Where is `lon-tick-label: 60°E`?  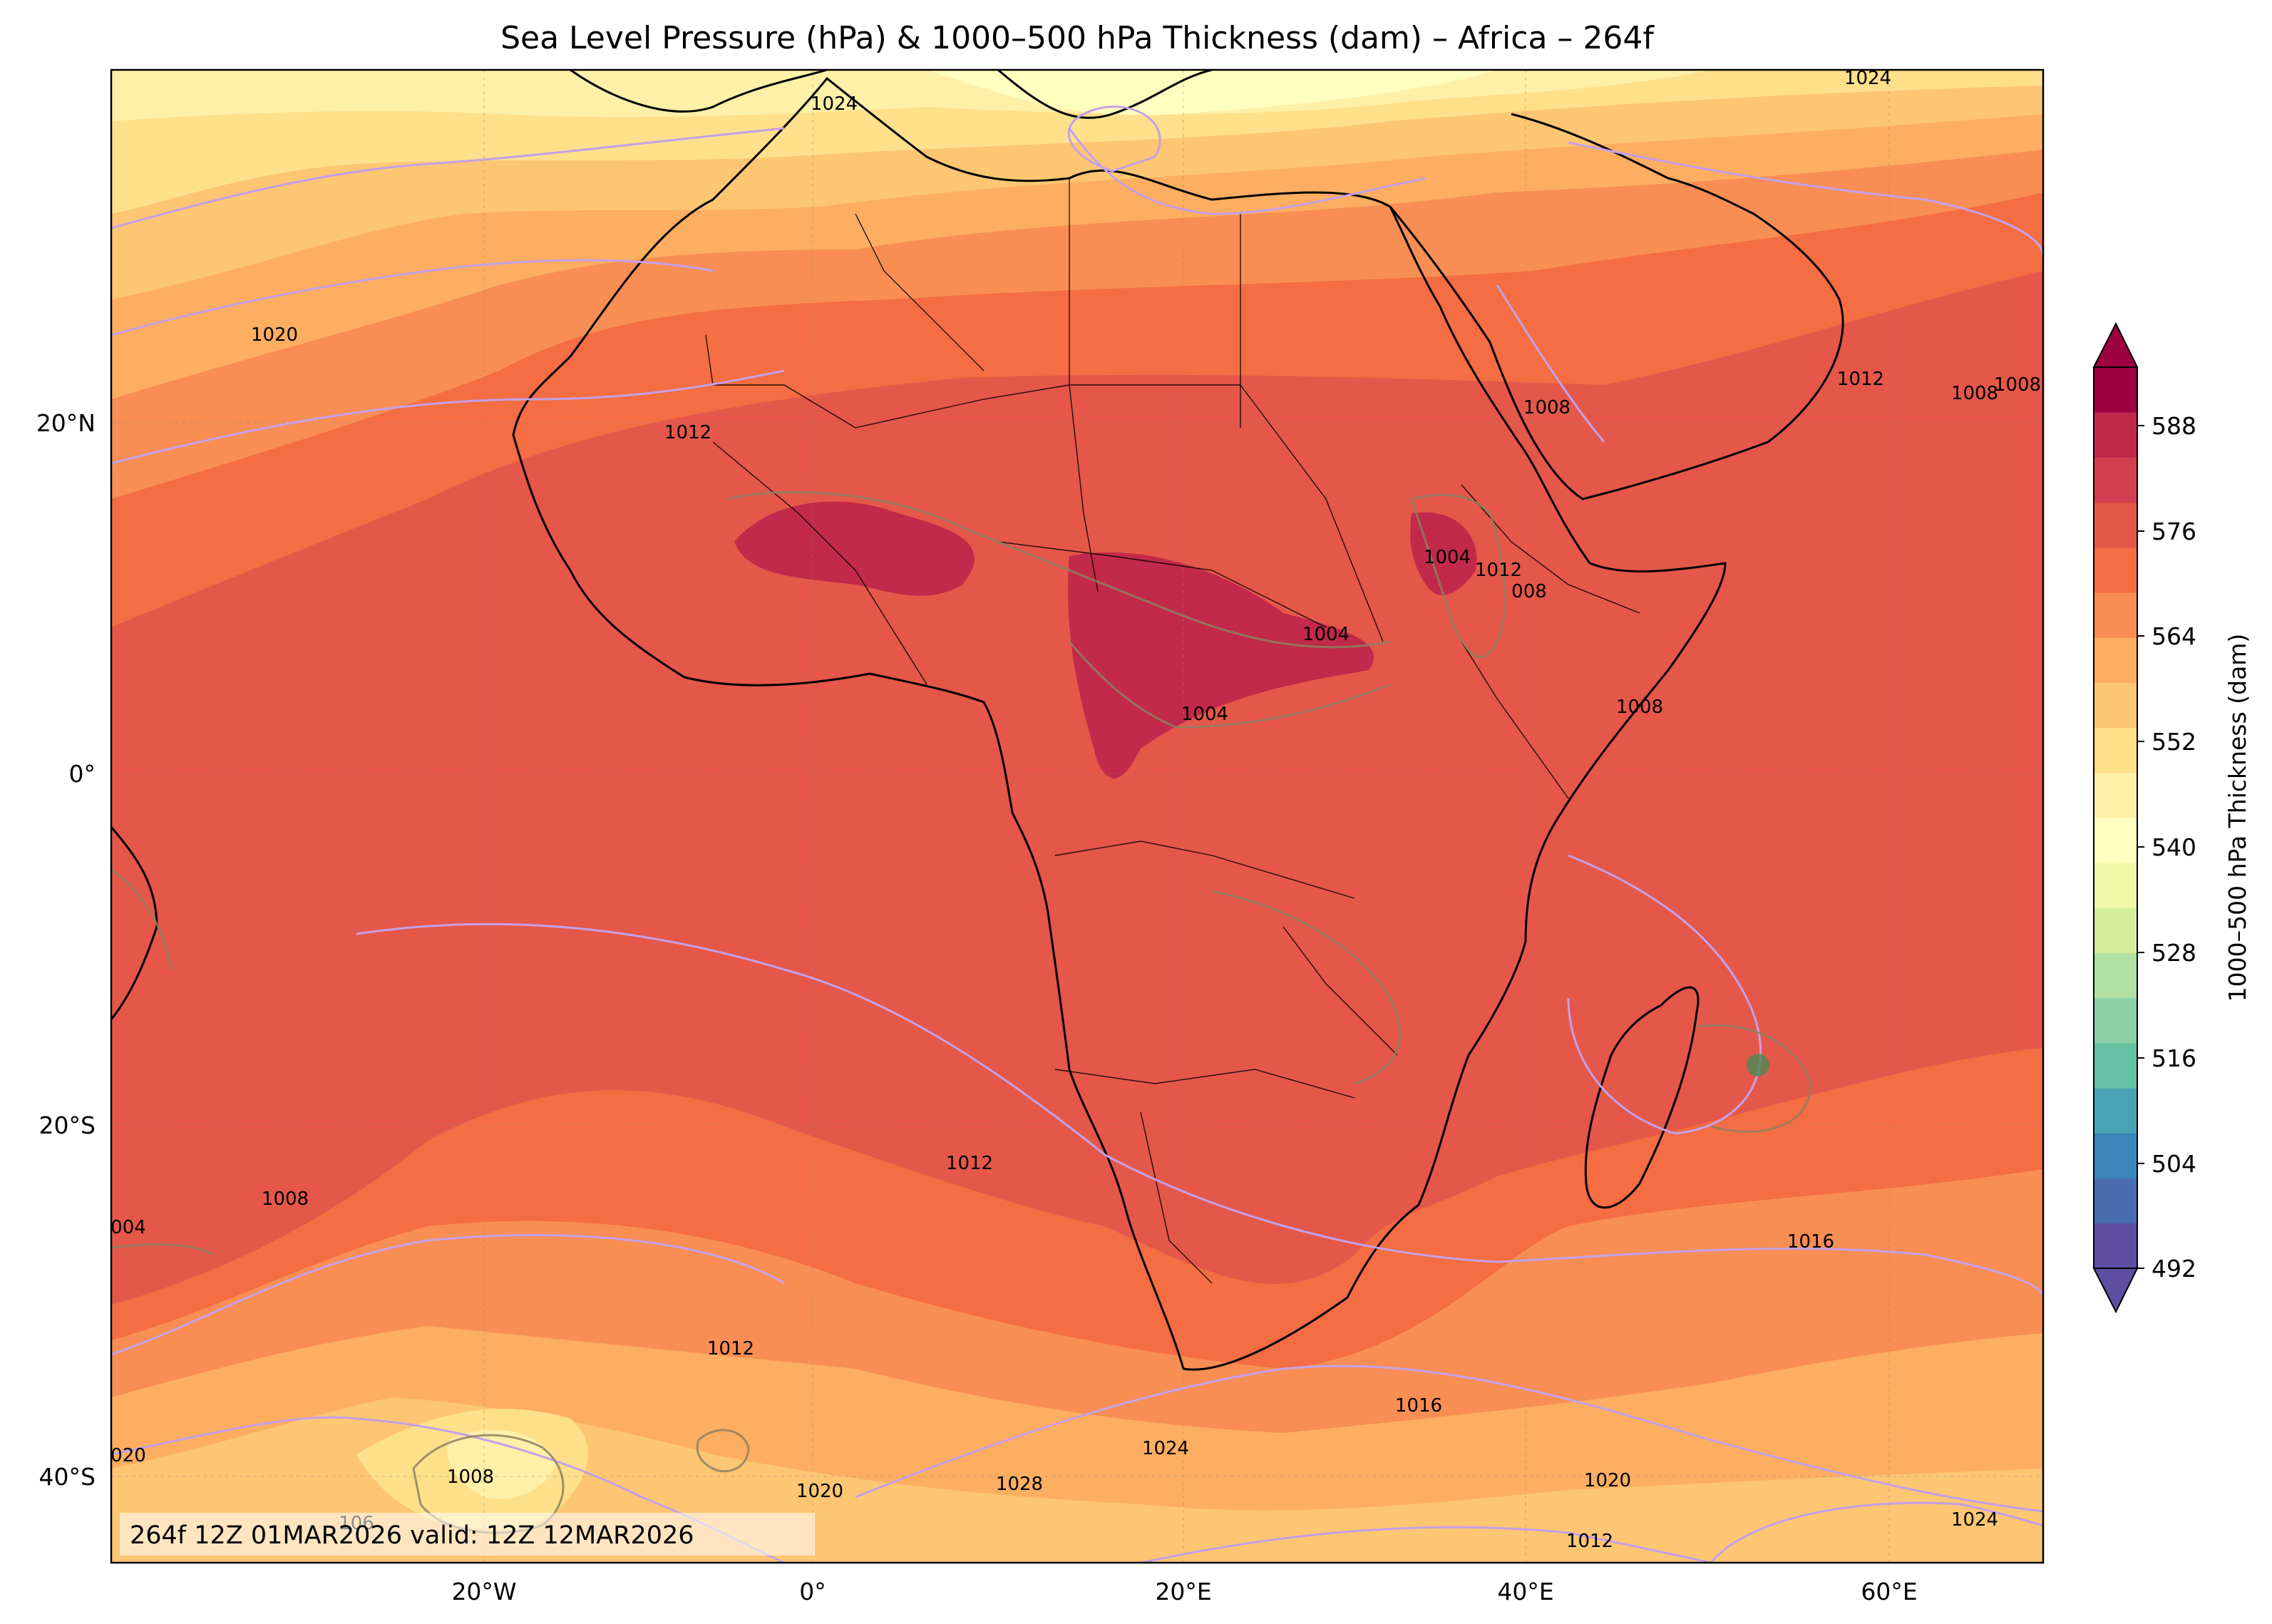 lon-tick-label: 60°E is located at coordinates (1889, 1591).